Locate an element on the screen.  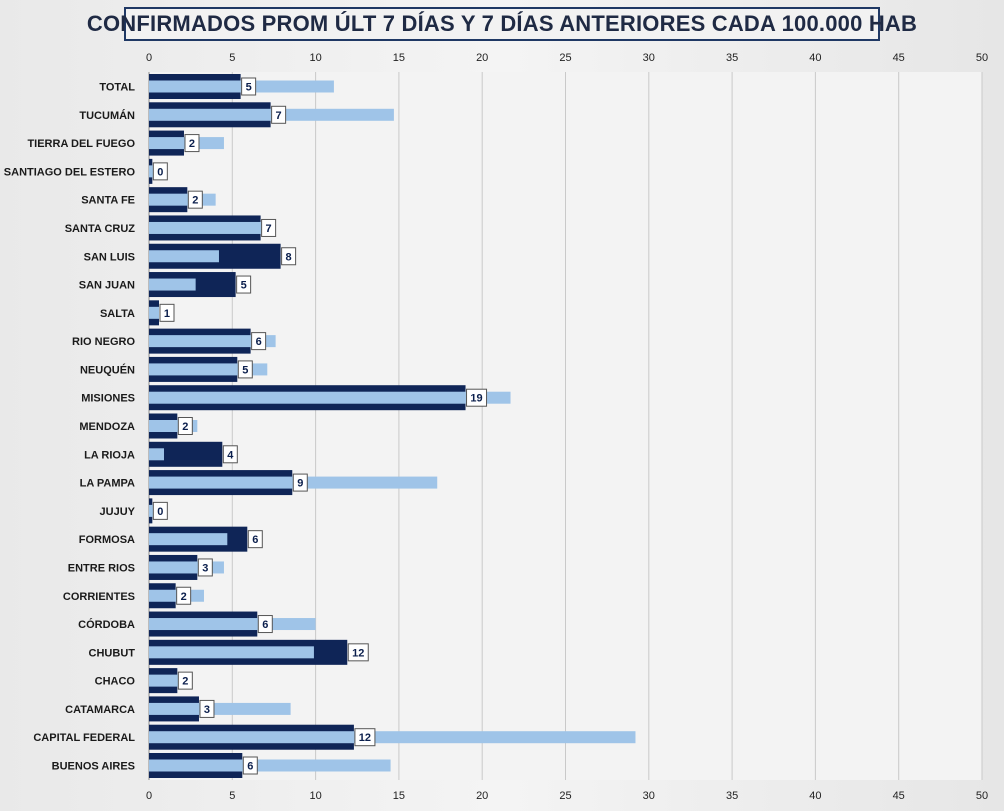
category-label: LA PAMPA is located at coordinates (107, 484).